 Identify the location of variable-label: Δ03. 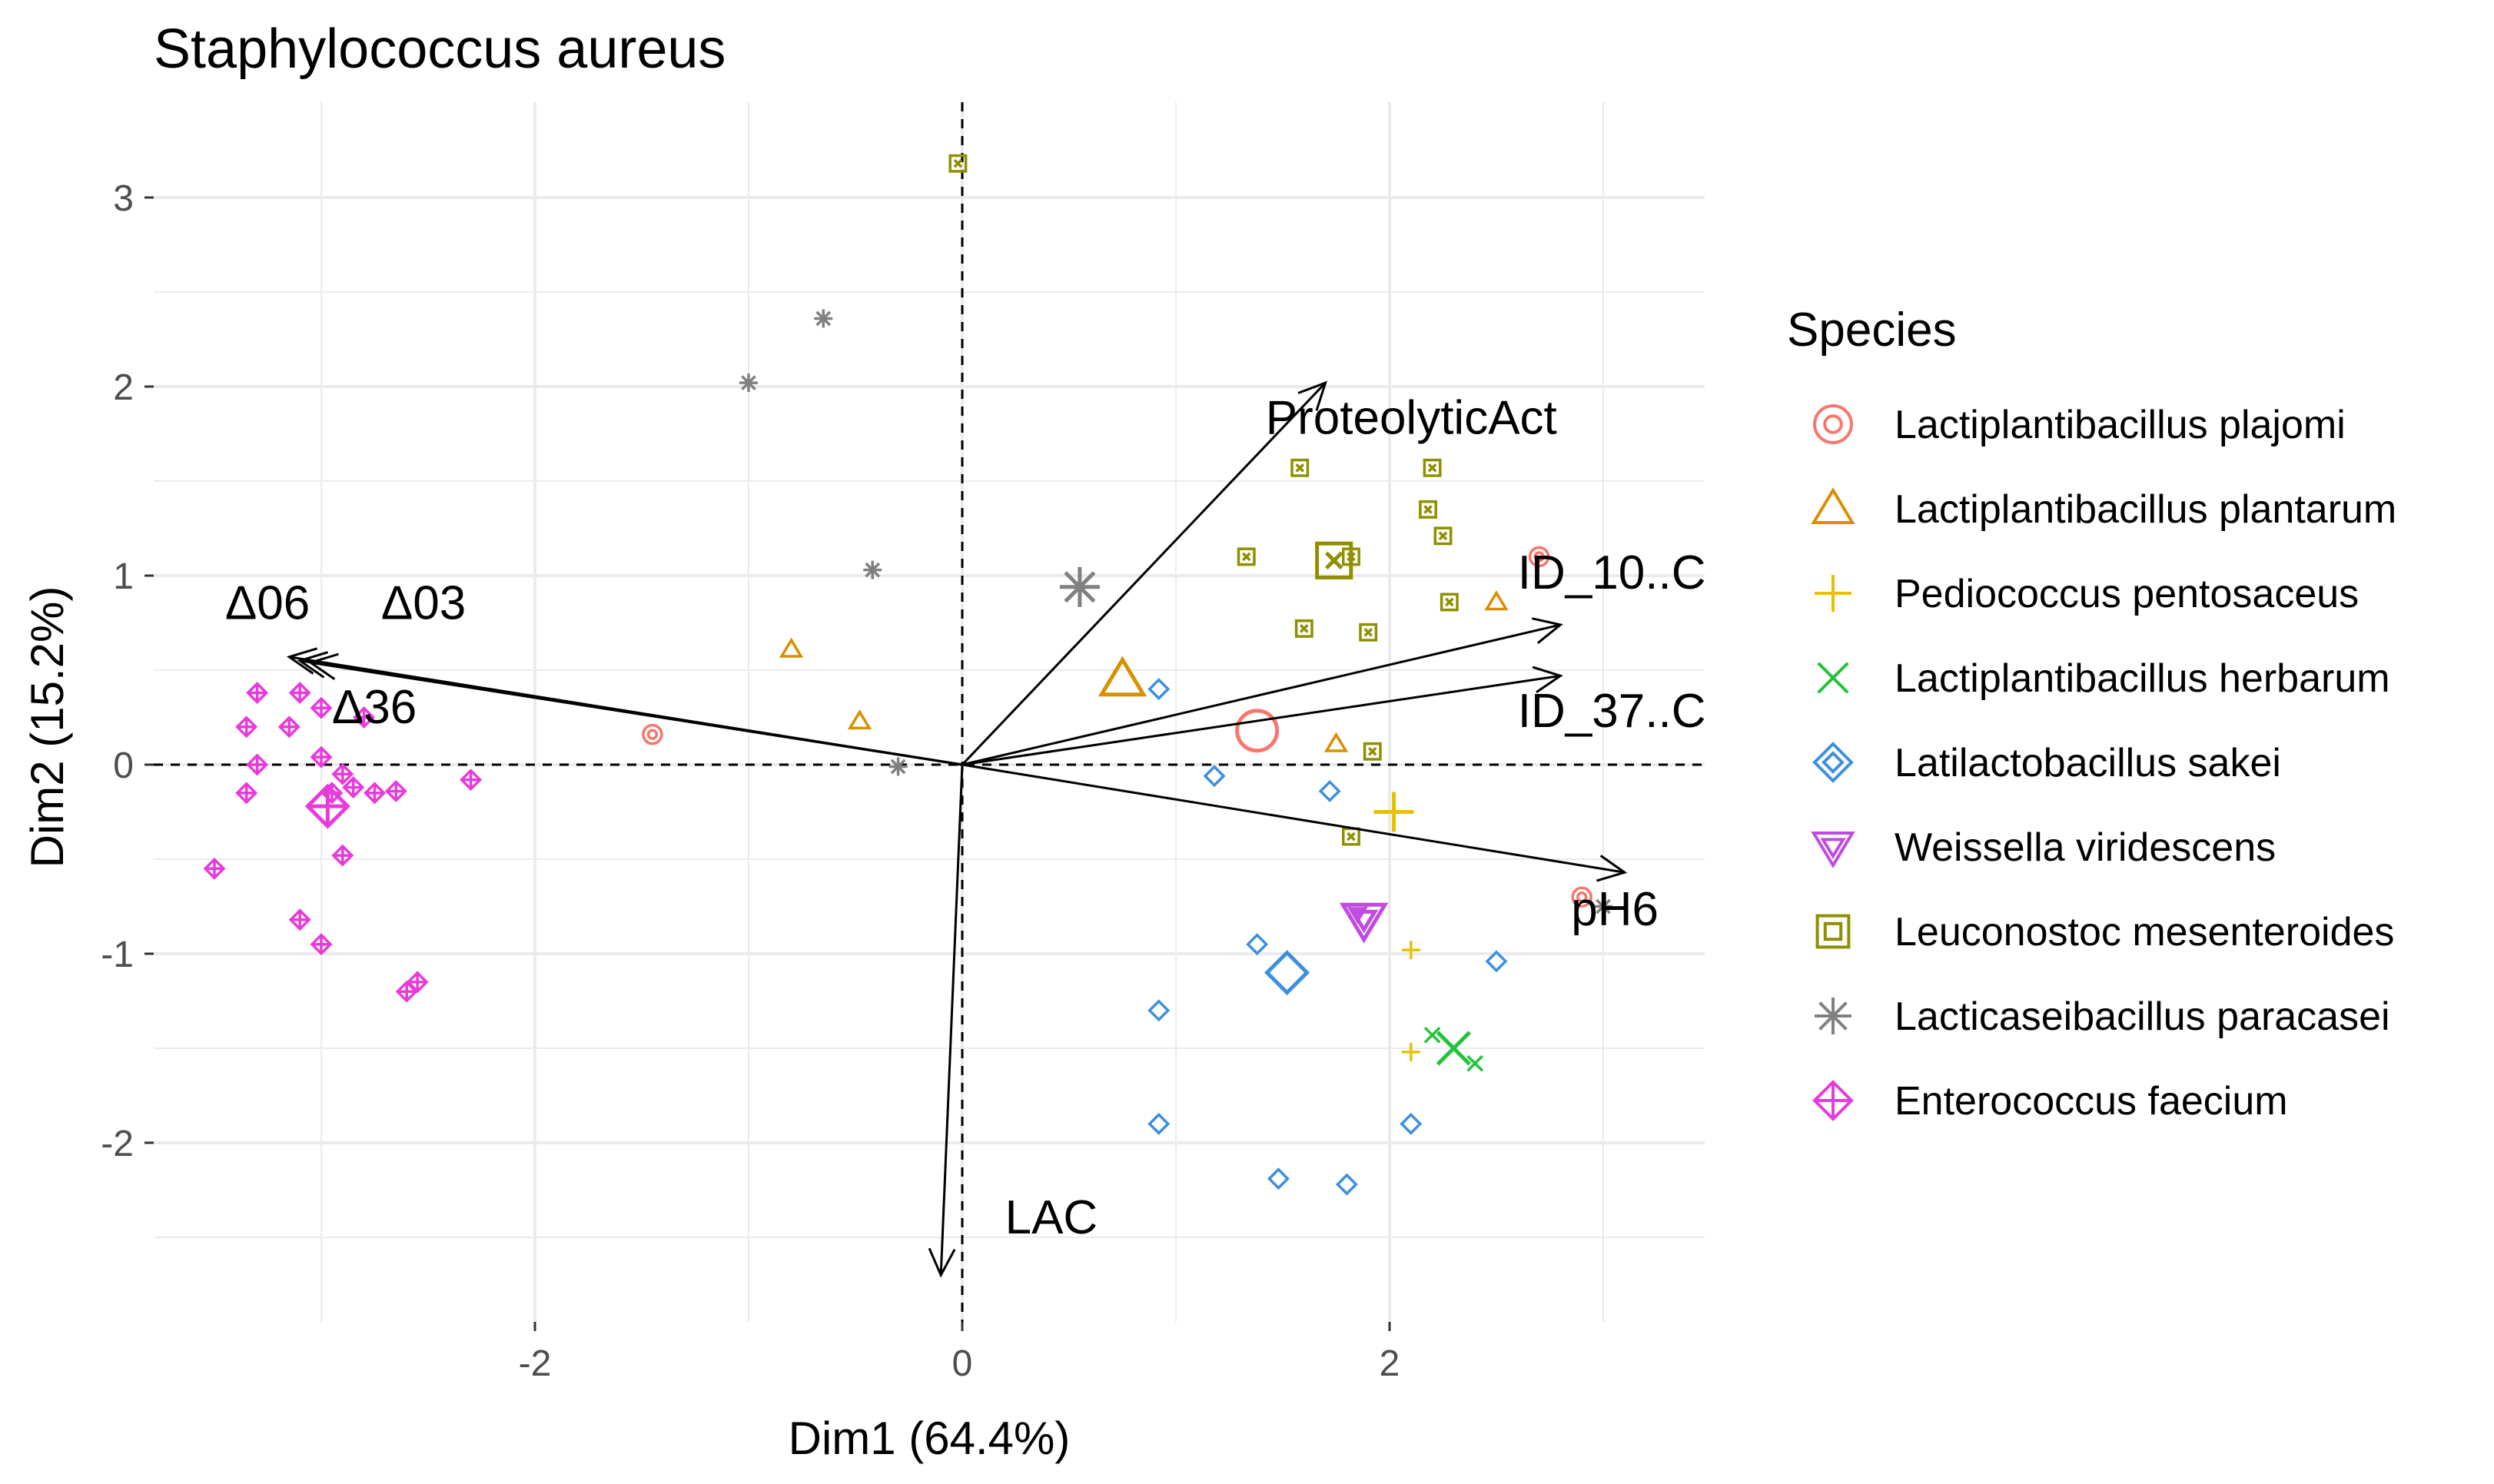
(423, 603).